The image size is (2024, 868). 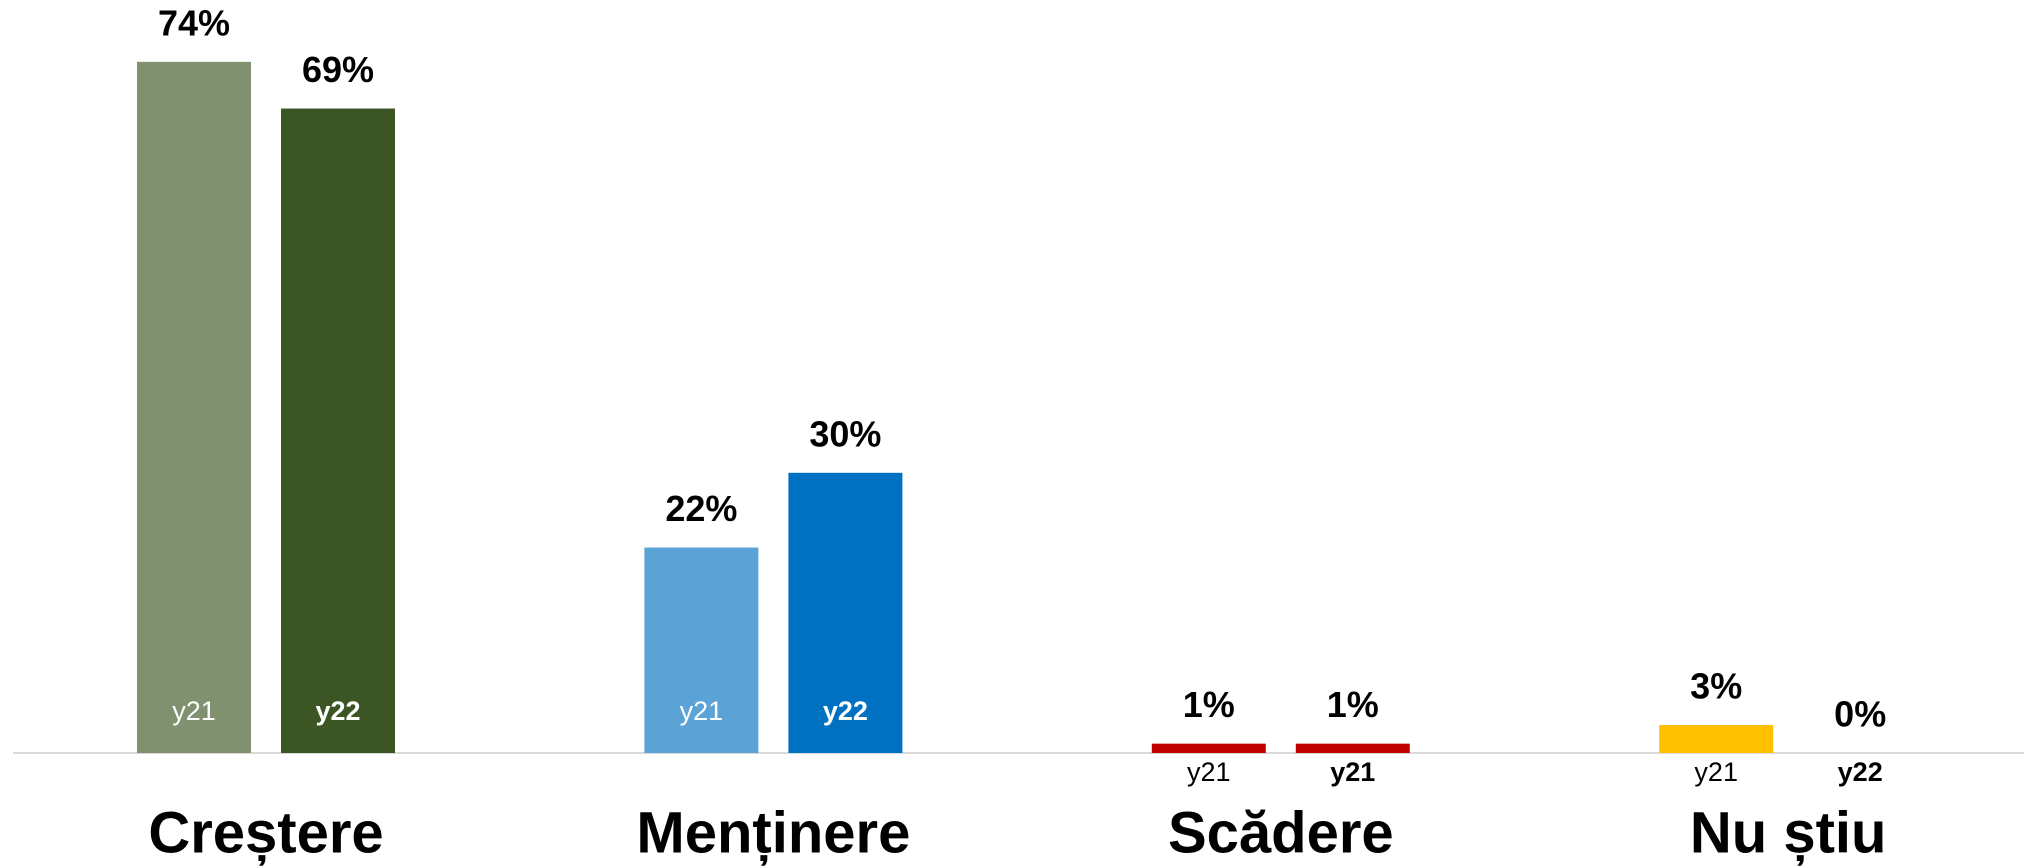 I want to click on value-label: 22%, so click(x=701, y=508).